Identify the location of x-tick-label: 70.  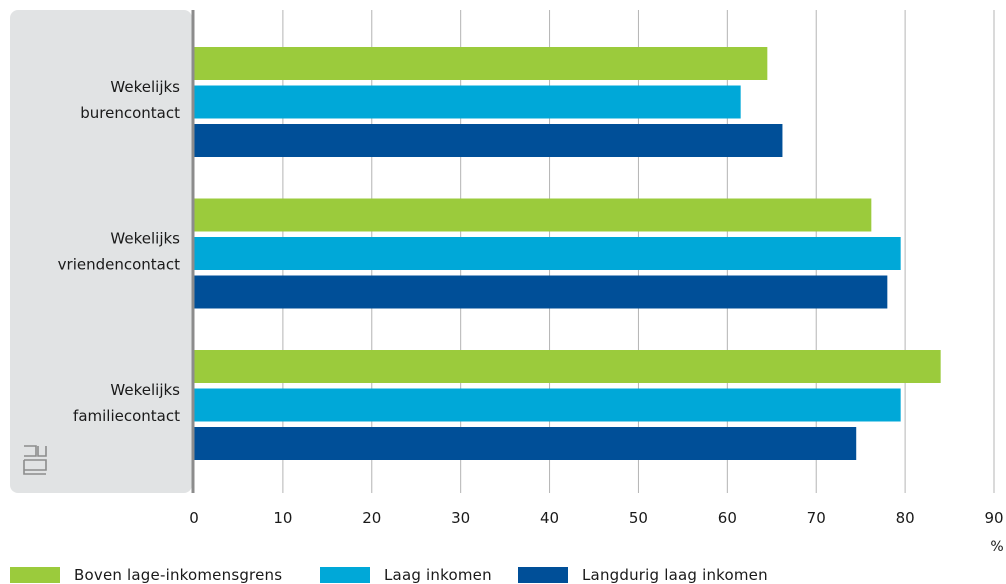
(816, 518).